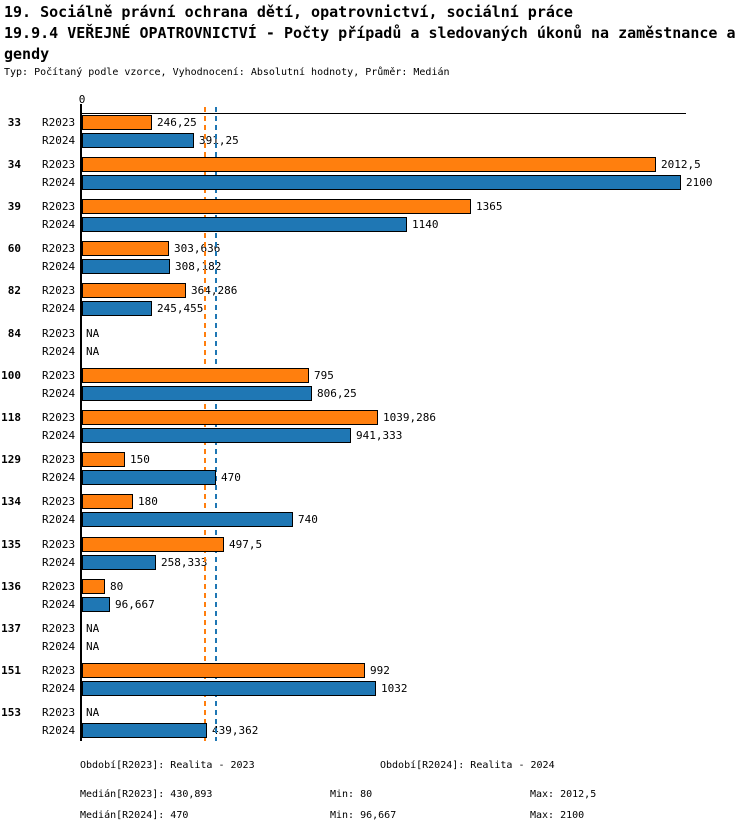 Image resolution: width=750 pixels, height=834 pixels. What do you see at coordinates (82, 99) in the screenshot?
I see `x-axis-zero-tick-label: 0` at bounding box center [82, 99].